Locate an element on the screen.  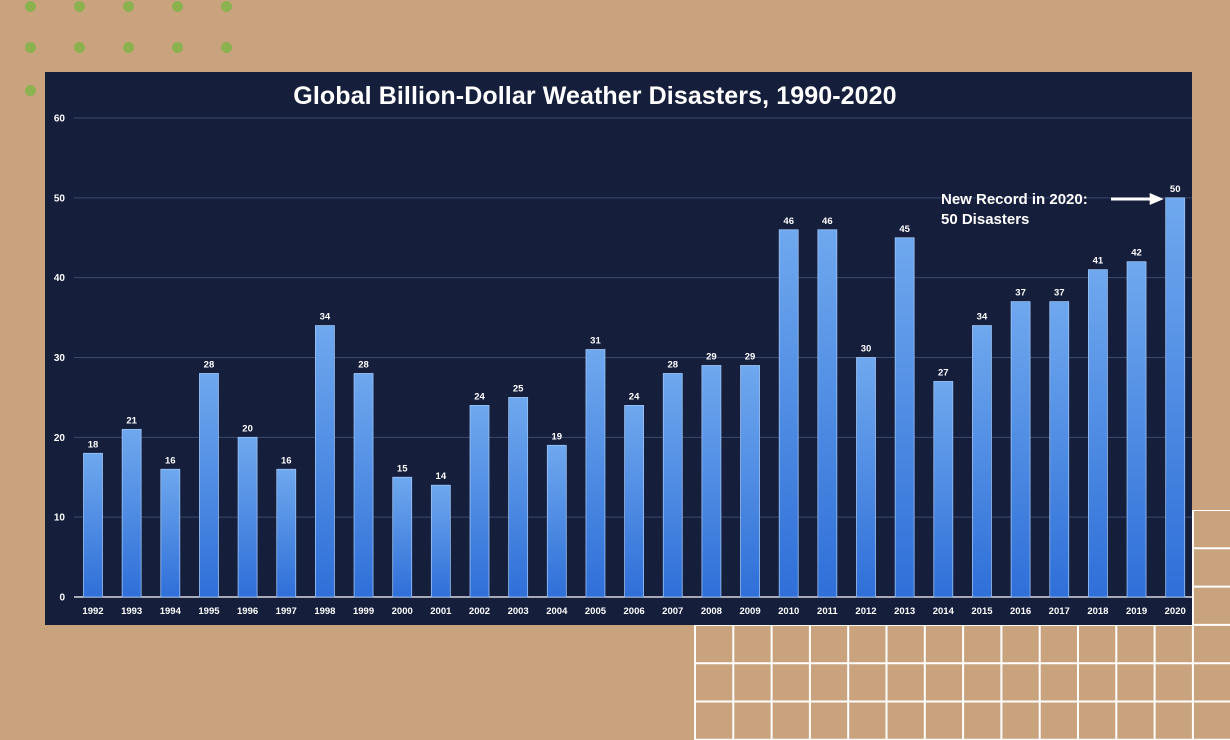
x-tick-label: 2005 is located at coordinates (596, 611).